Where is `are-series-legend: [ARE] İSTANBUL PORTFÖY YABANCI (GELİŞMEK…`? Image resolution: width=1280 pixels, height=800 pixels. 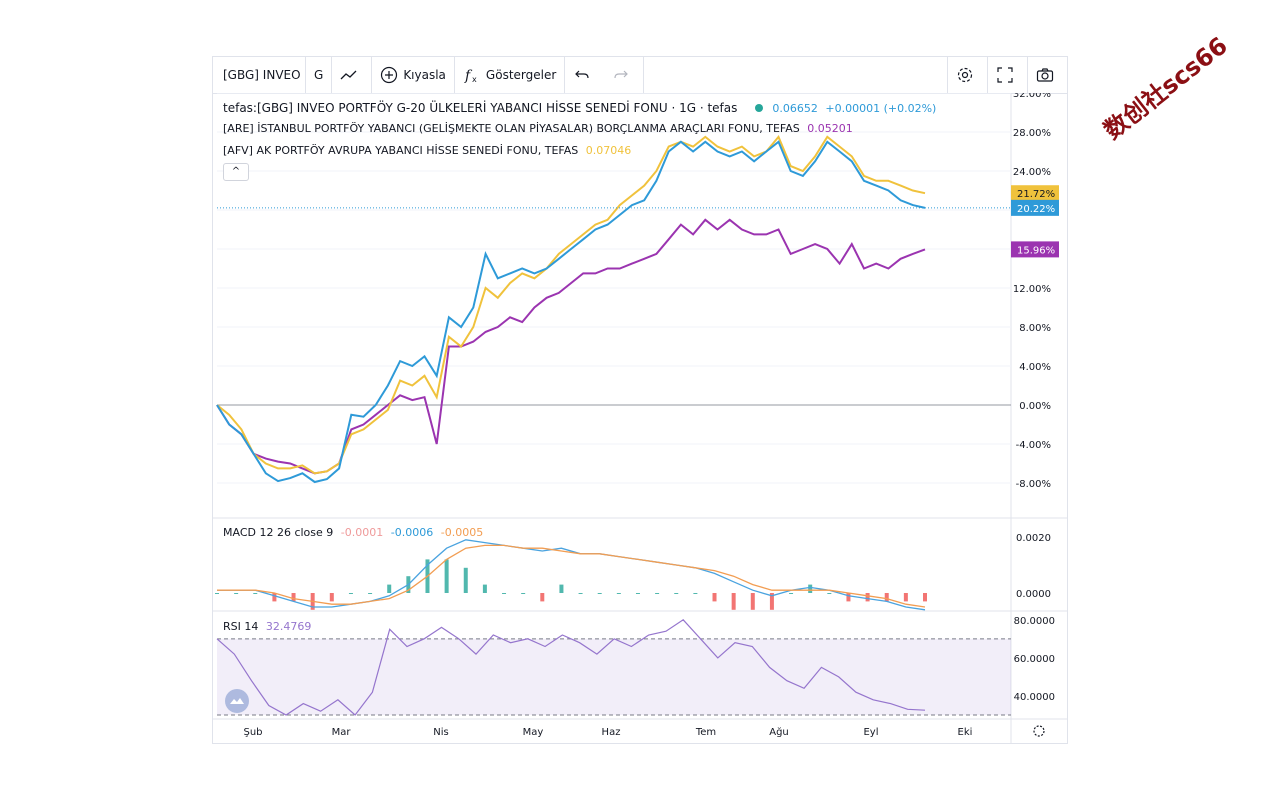
are-series-legend: [ARE] İSTANBUL PORTFÖY YABANCI (GELİŞMEK… is located at coordinates (538, 128).